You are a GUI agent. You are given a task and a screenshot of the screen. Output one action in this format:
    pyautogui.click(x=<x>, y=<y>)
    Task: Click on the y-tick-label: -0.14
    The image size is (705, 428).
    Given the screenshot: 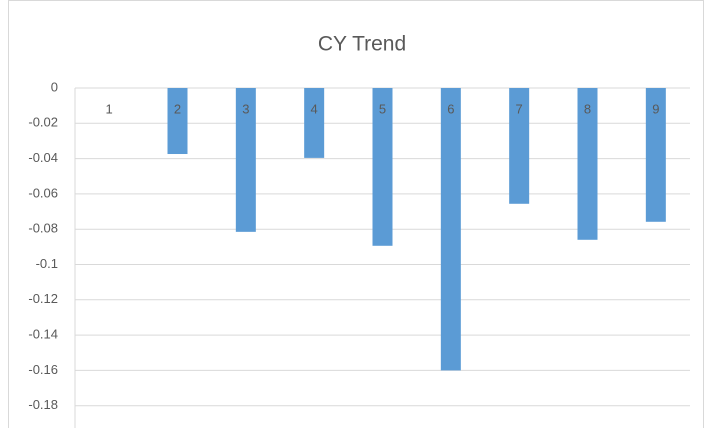 What is the action you would take?
    pyautogui.click(x=43, y=334)
    